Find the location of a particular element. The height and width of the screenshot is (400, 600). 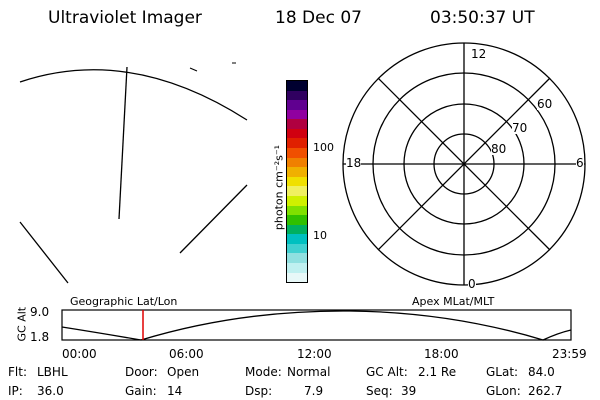

x-tick-0600: 06:00 is located at coordinates (186, 354).